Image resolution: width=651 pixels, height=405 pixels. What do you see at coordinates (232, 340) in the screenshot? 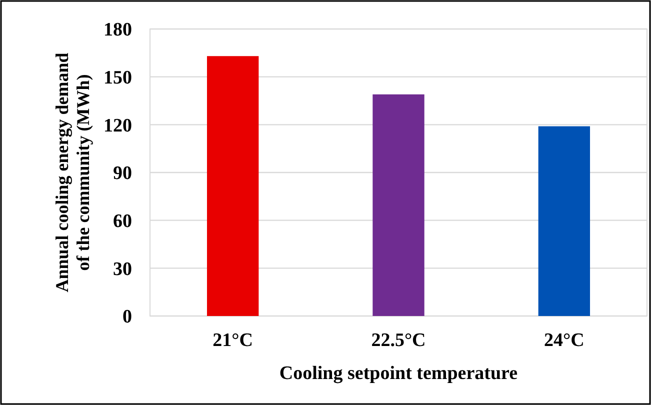
I see `x-tick-label: 21°C` at bounding box center [232, 340].